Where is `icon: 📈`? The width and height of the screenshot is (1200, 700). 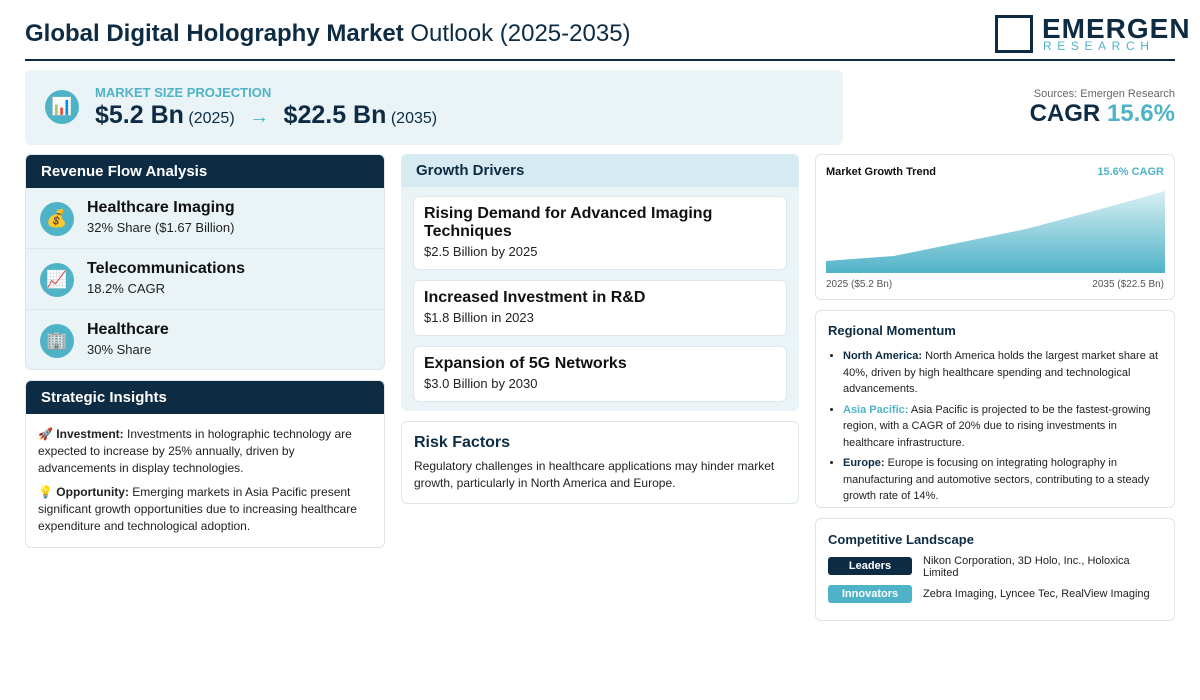 icon: 📈 is located at coordinates (57, 280).